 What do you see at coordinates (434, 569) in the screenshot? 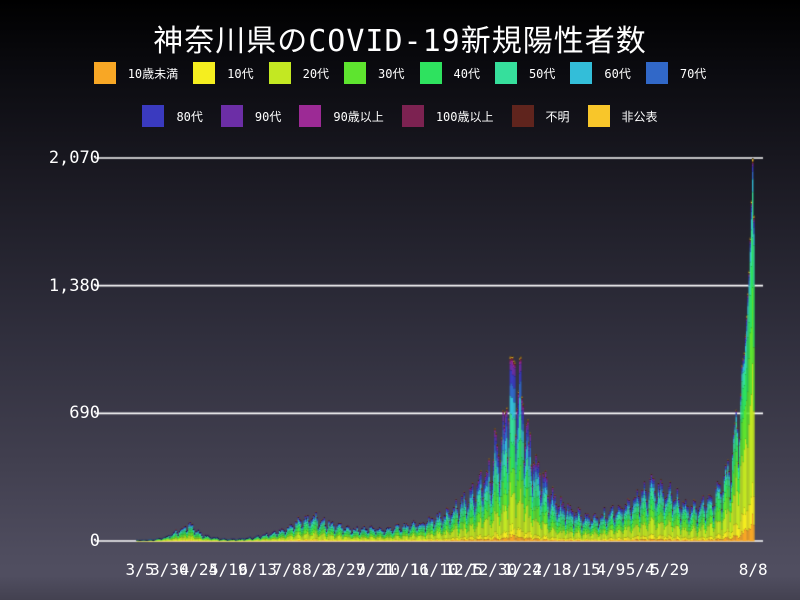
I see `x-axis-label-11-10: 11/10` at bounding box center [434, 569].